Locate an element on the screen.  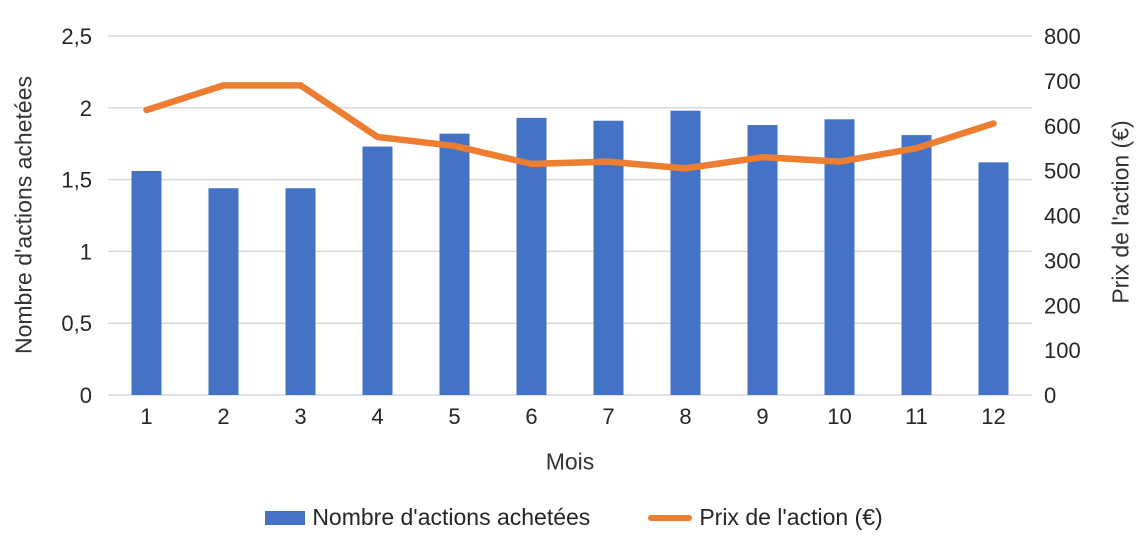
x-axis-tick: 6 is located at coordinates (531, 416).